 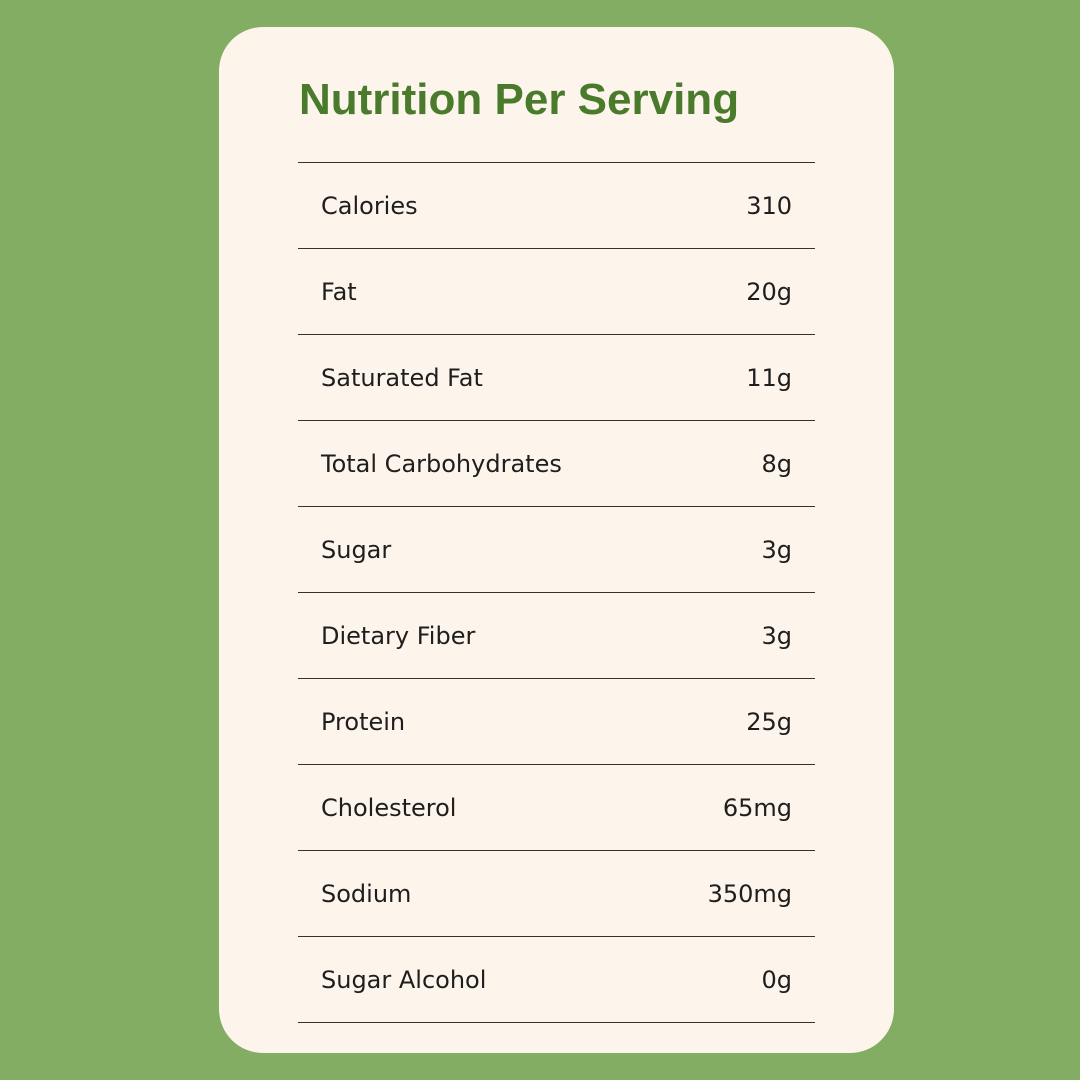 I want to click on nutrition-row: Calories 310, so click(x=556, y=206).